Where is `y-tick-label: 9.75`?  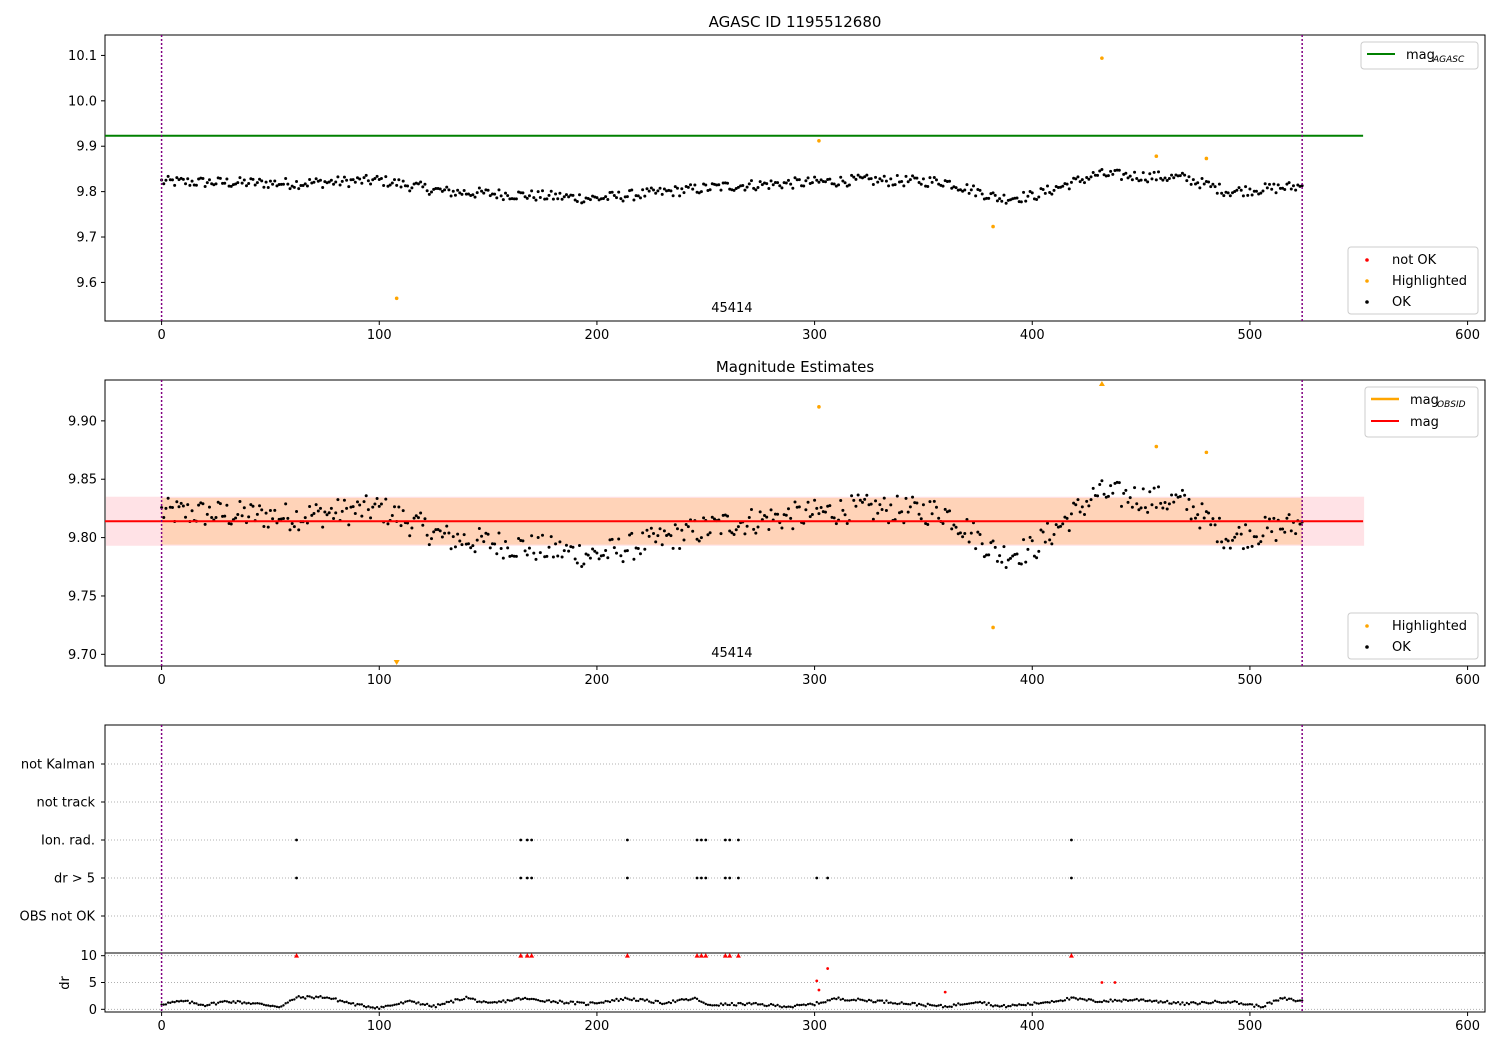
y-tick-label: 9.75 is located at coordinates (82, 596).